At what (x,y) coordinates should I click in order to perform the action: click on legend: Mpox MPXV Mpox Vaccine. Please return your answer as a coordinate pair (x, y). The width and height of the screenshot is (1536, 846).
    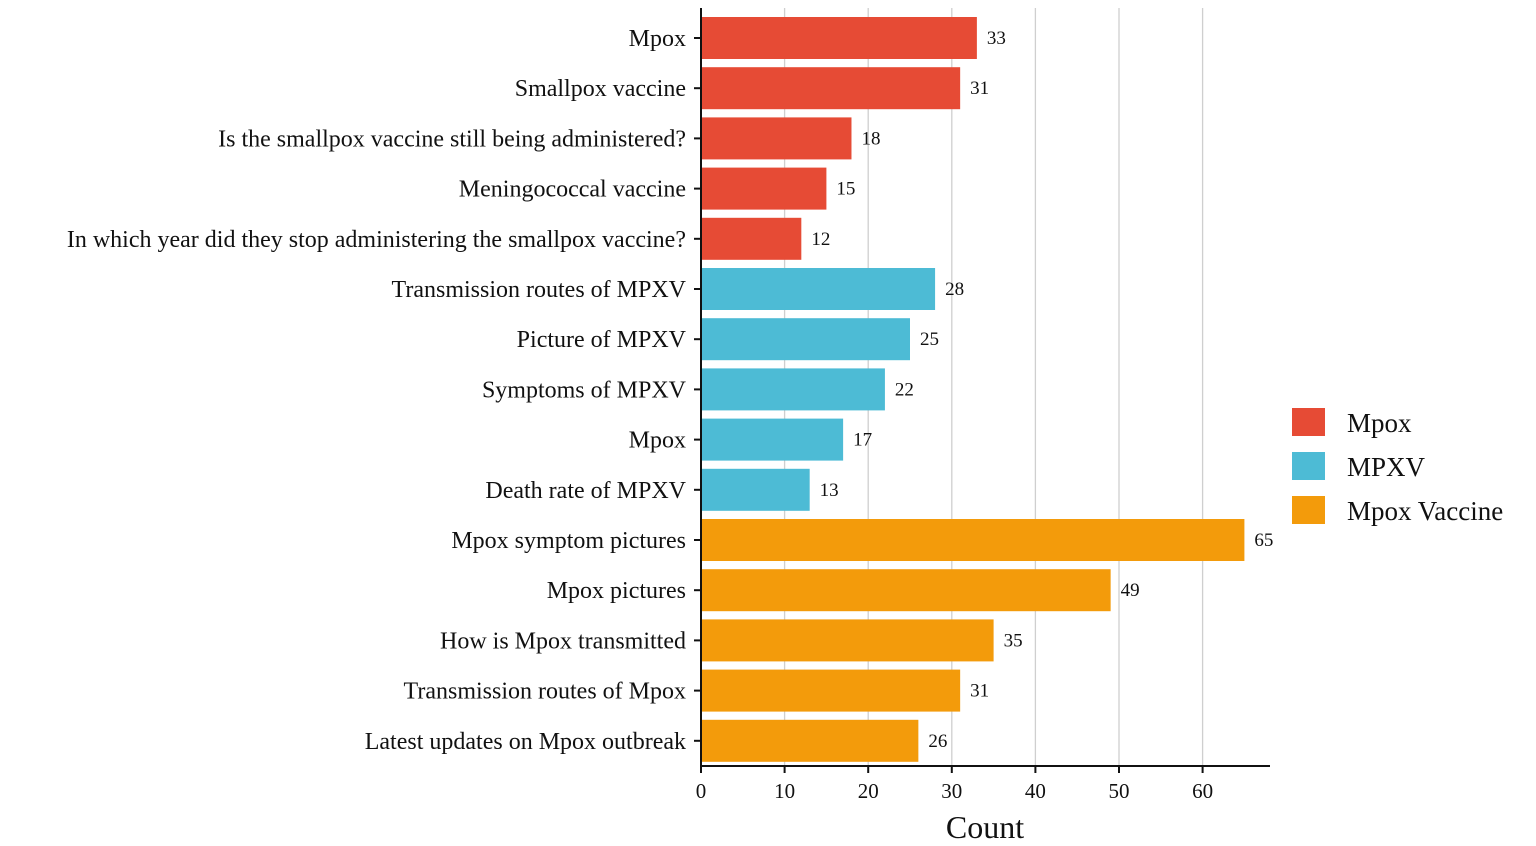
    Looking at the image, I should click on (1397, 467).